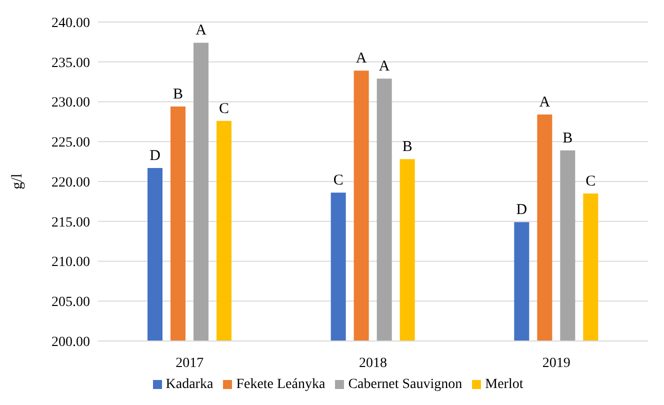  I want to click on y-tick-label: 220.00, so click(71, 182).